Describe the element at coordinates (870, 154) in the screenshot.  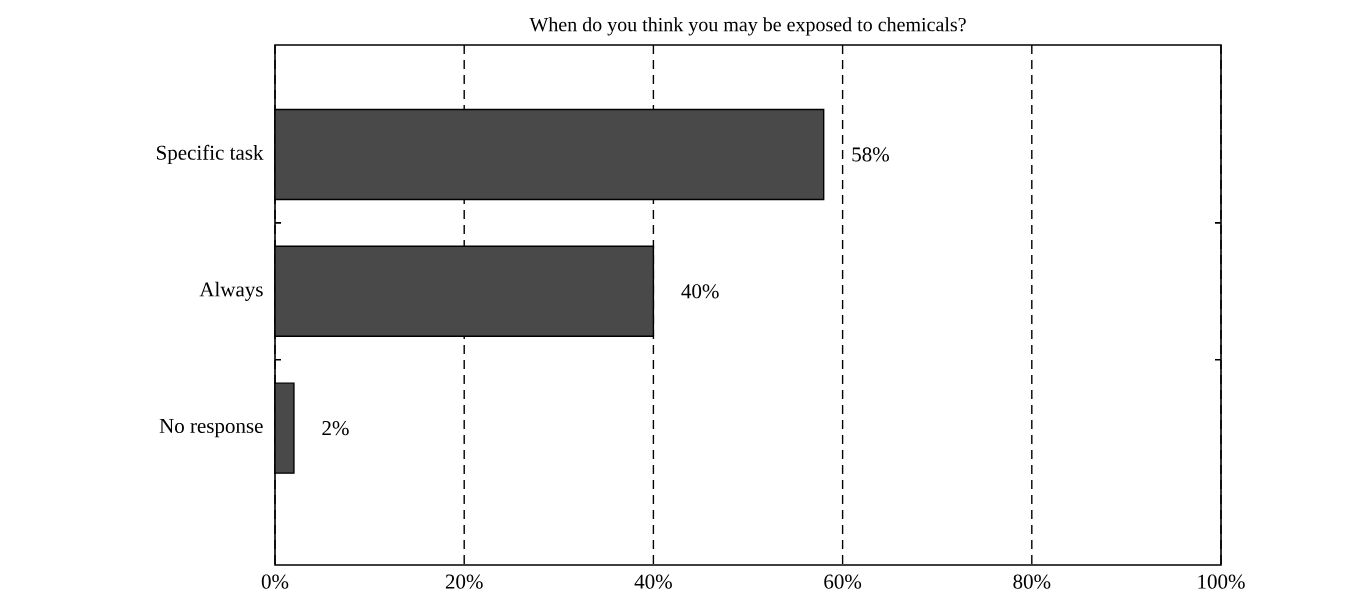
I see `data-label: 58%` at that location.